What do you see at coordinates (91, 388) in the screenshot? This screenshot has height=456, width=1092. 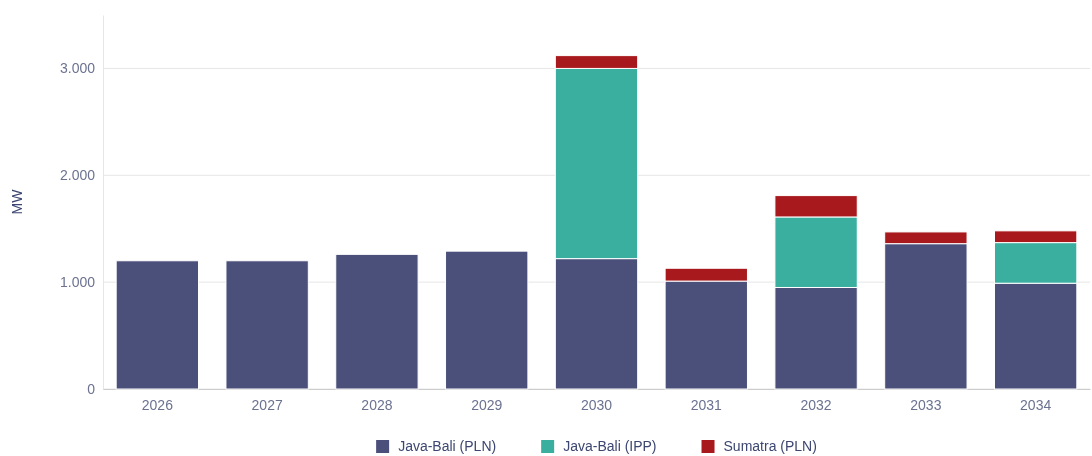 I see `y-tick-label: 0` at bounding box center [91, 388].